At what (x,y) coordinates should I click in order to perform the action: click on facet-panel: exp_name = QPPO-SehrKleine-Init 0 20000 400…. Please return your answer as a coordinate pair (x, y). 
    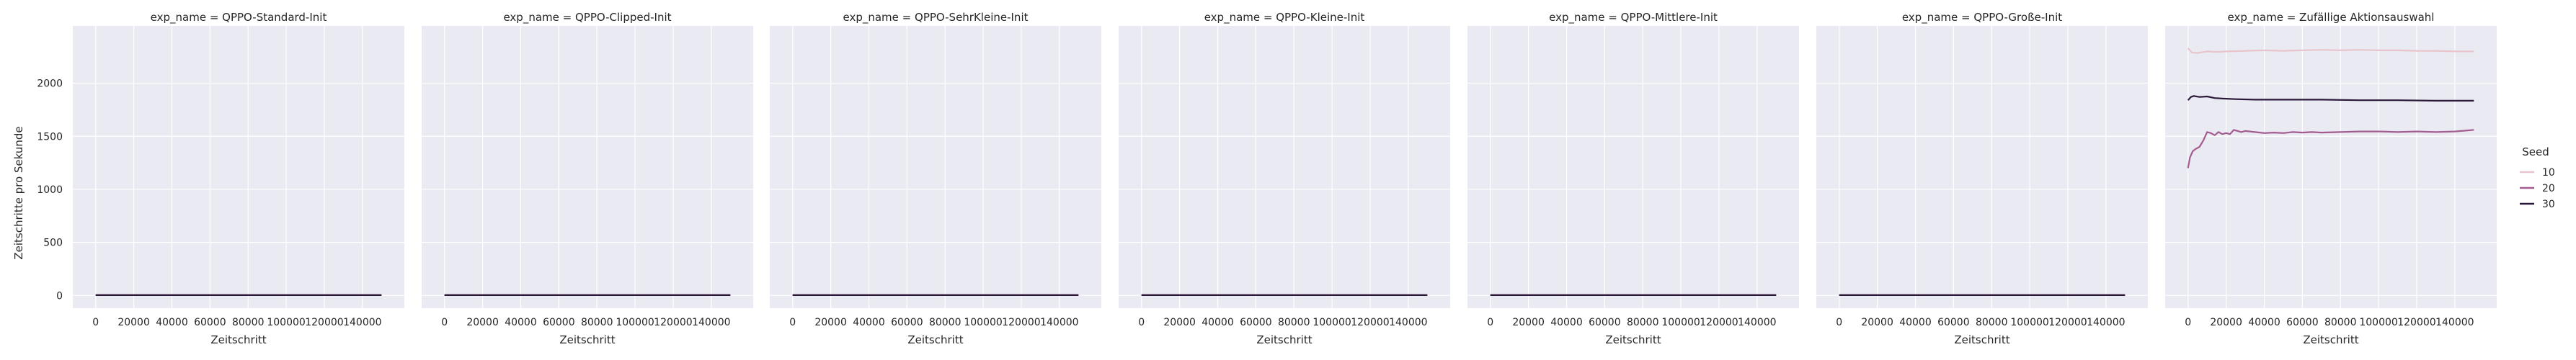
    Looking at the image, I should click on (935, 178).